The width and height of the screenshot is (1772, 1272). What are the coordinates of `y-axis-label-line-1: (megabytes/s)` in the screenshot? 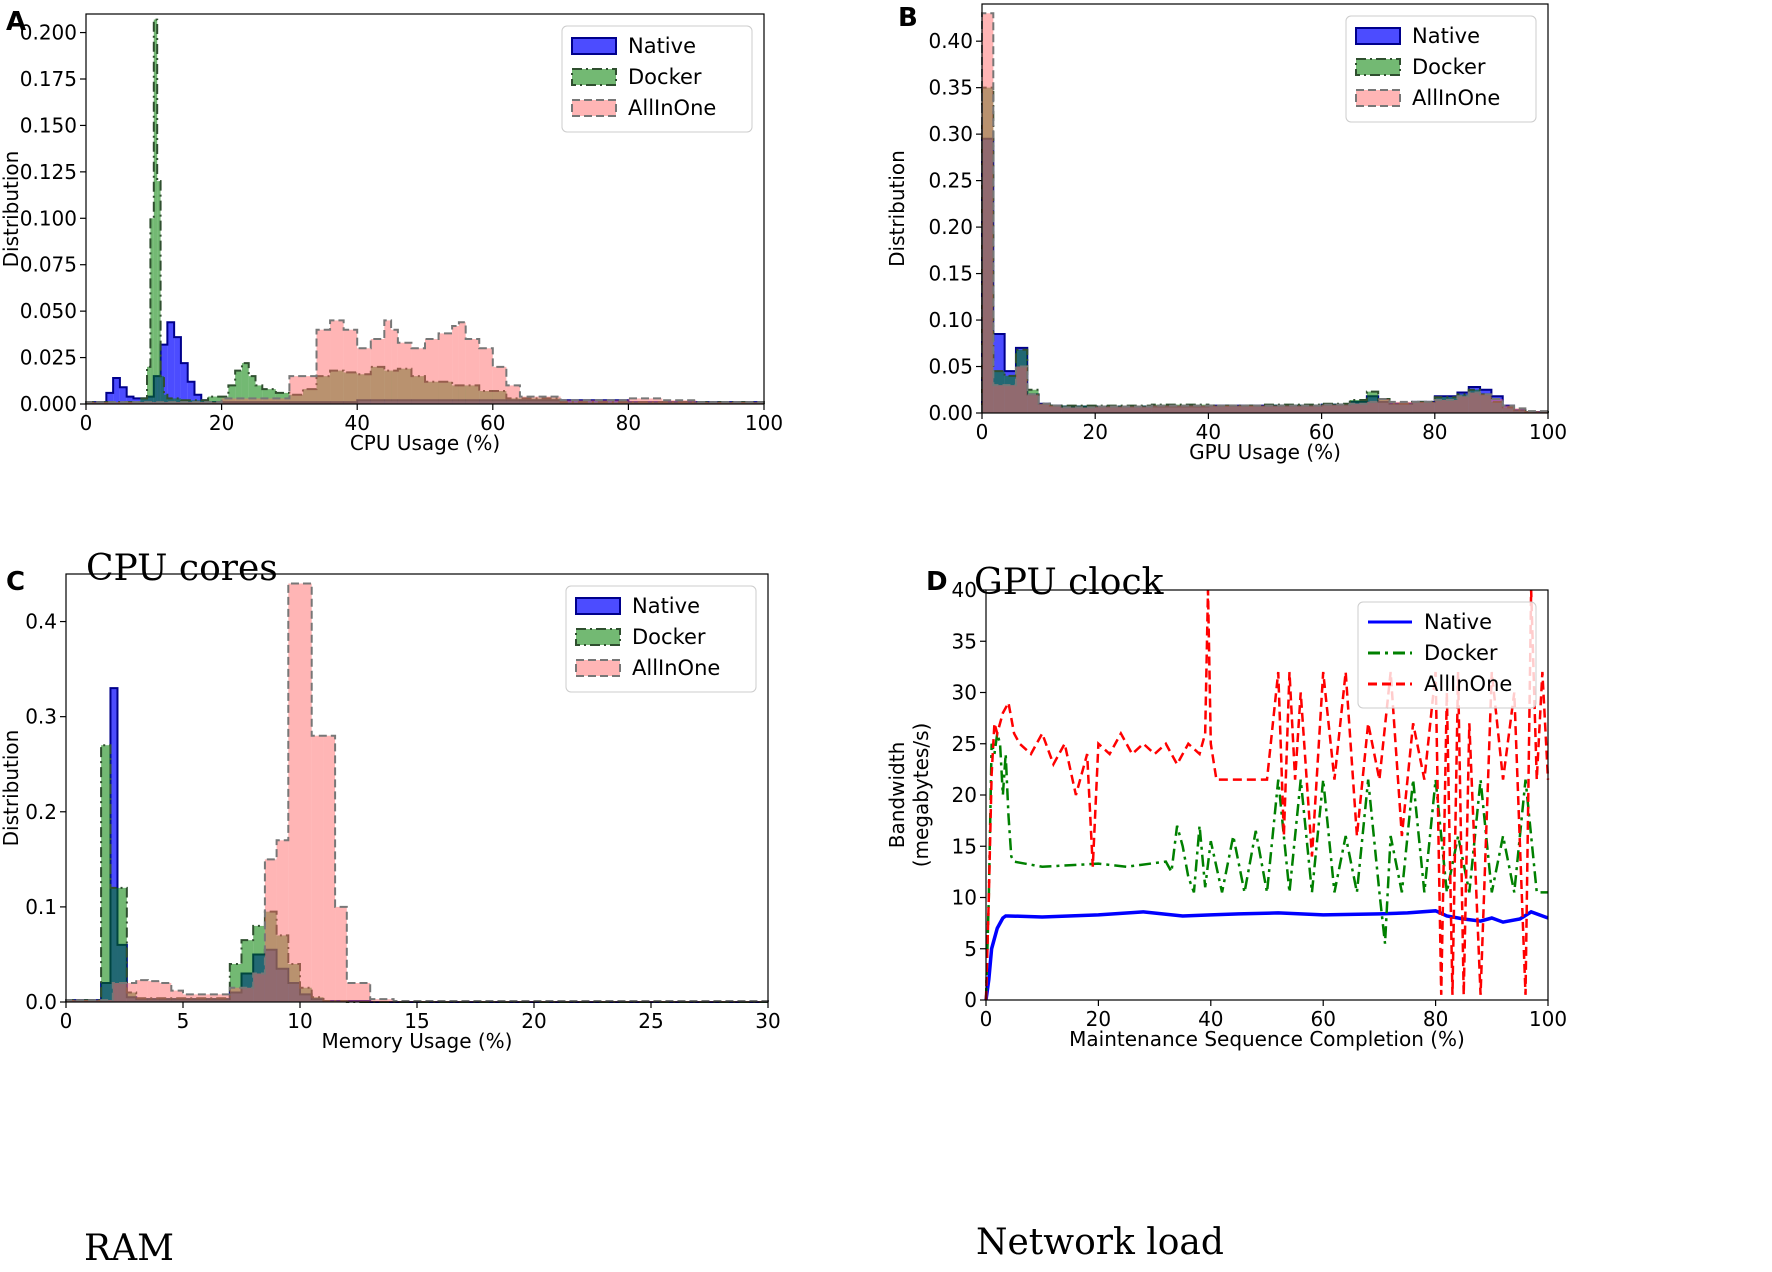 It's located at (921, 795).